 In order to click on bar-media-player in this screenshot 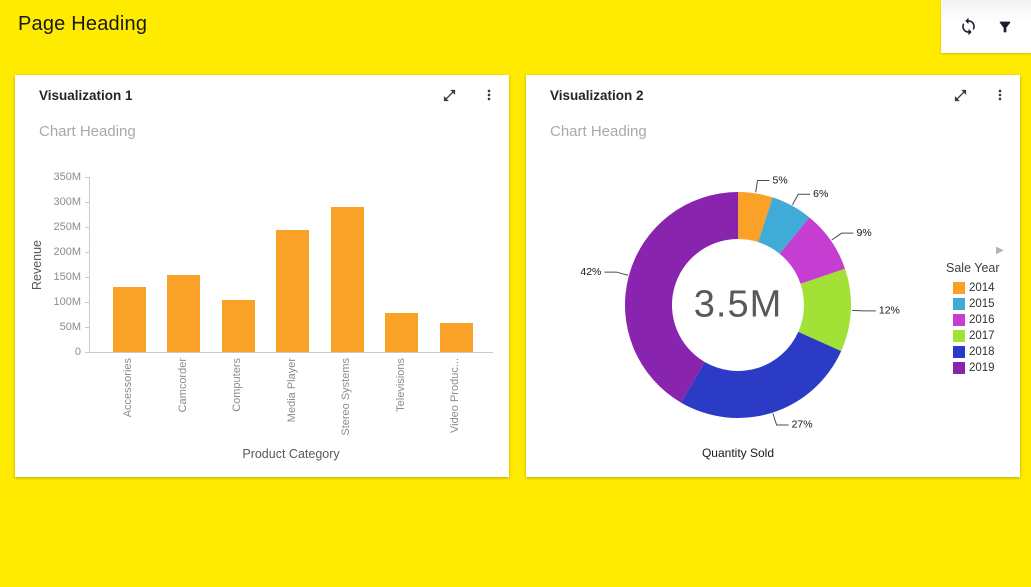, I will do `click(292, 290)`.